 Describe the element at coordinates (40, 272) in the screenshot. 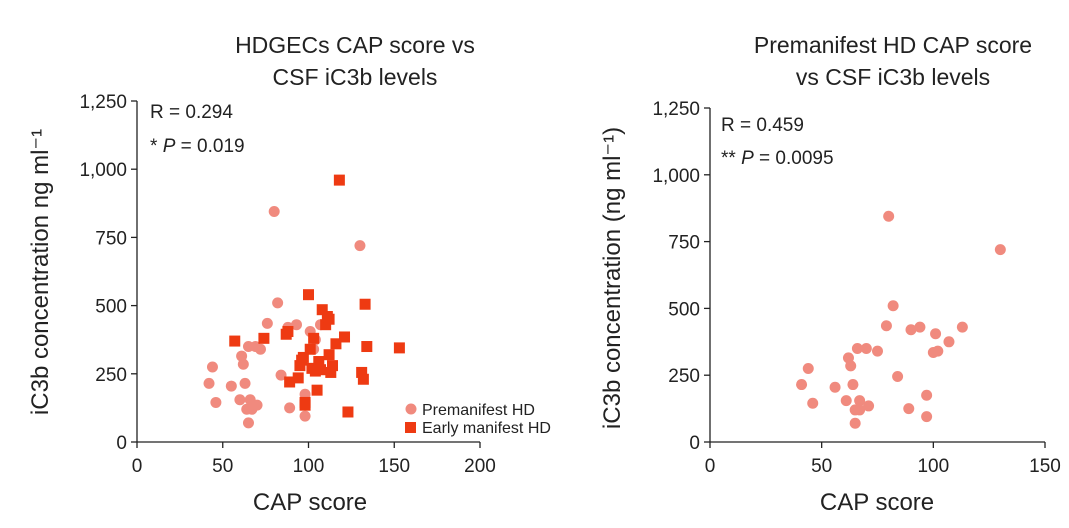

I see `y-axis-label: iC3b concentration ng ml⁻¹` at that location.